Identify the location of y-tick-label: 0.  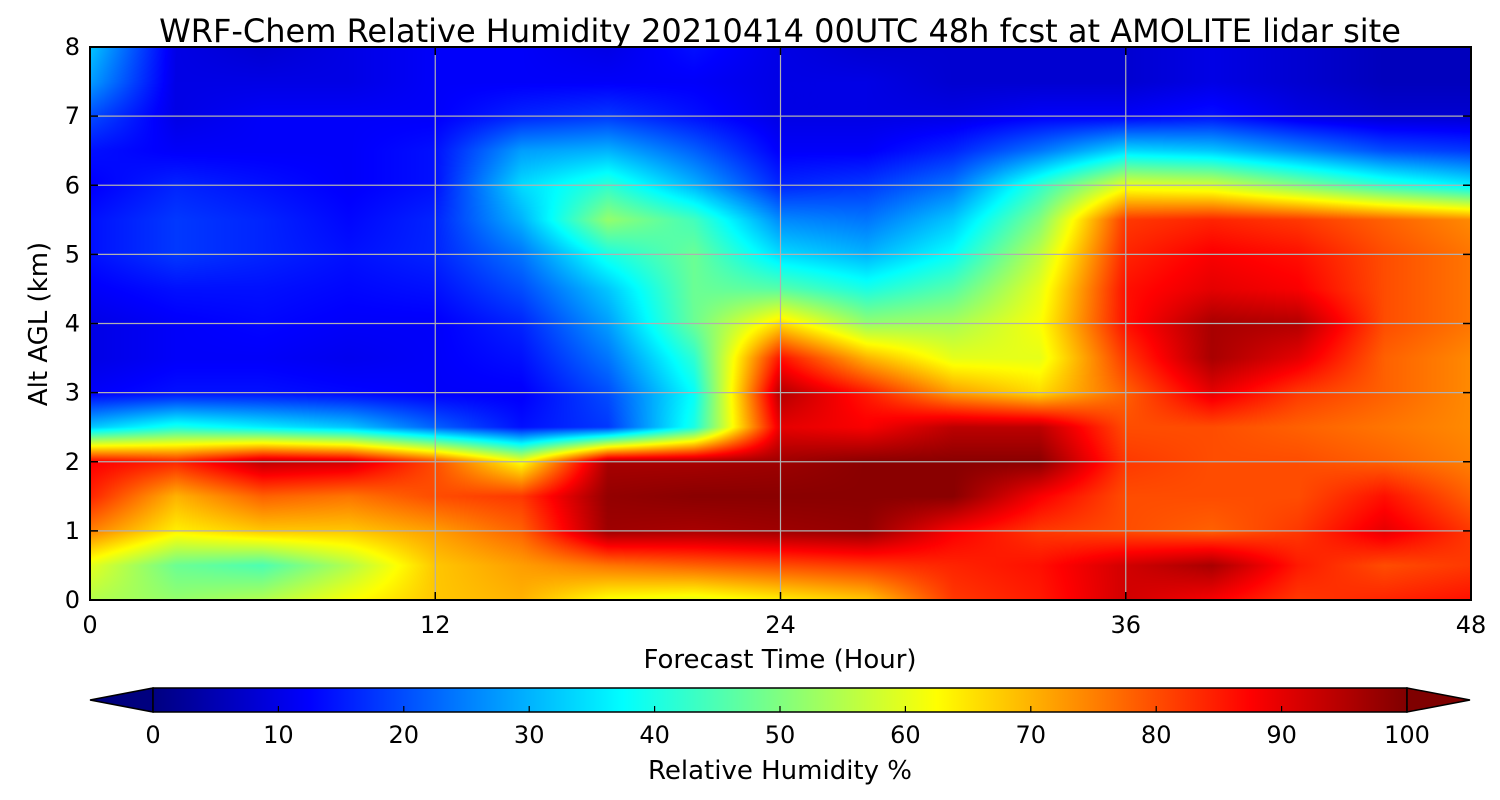
(72, 600).